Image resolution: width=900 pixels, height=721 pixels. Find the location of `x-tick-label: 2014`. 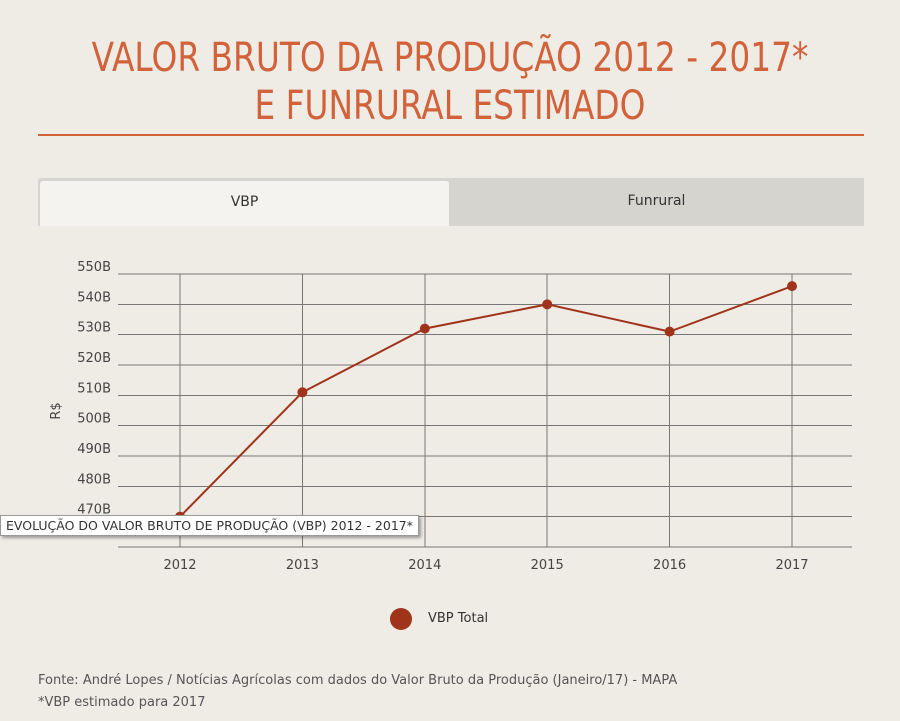

x-tick-label: 2014 is located at coordinates (424, 565).